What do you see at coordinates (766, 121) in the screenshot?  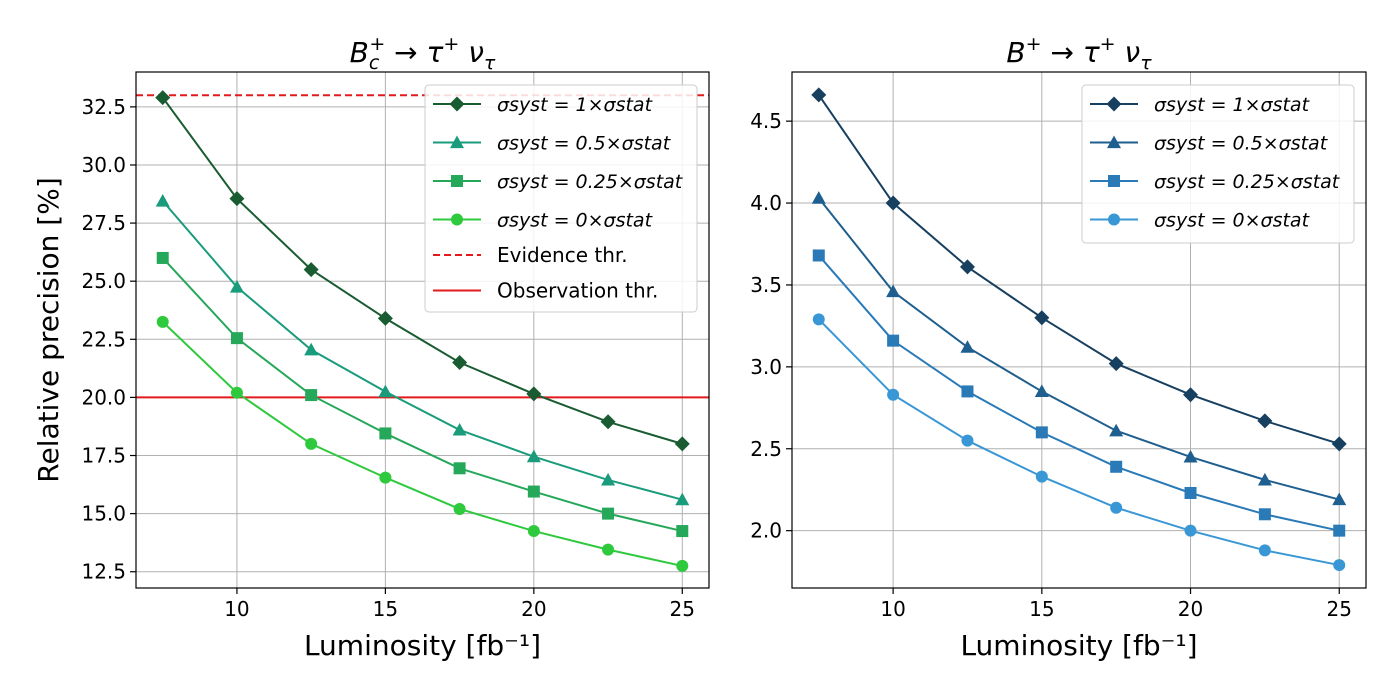 I see `y-tick-label: 4.5` at bounding box center [766, 121].